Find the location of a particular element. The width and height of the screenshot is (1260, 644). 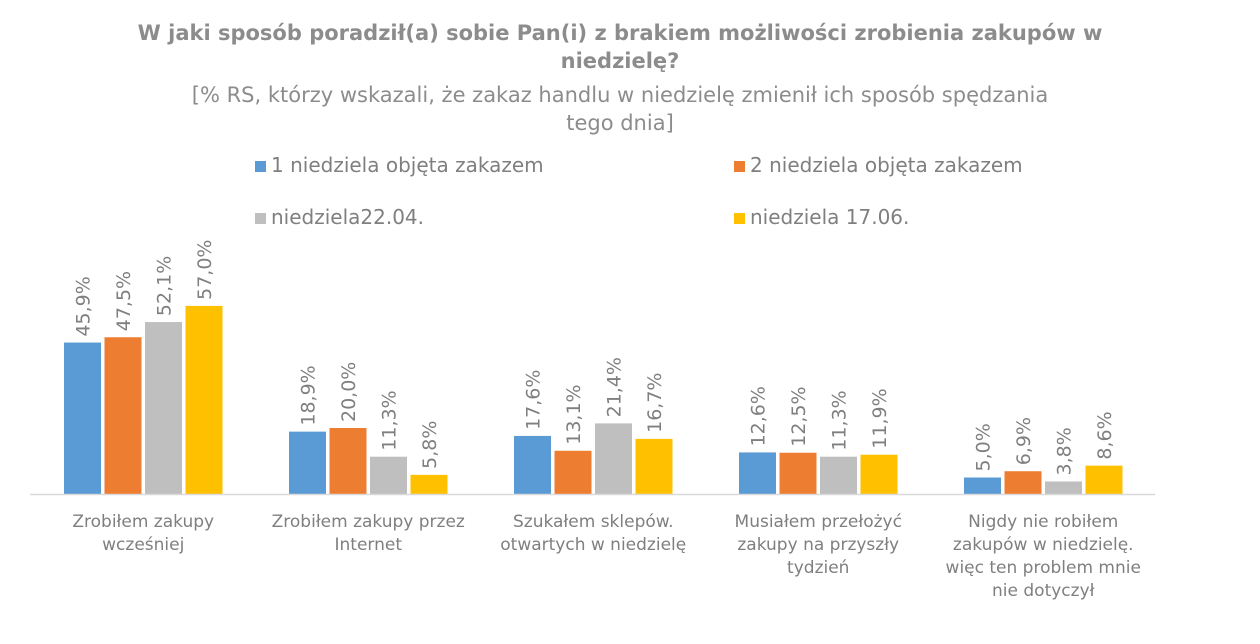

category-label: więc ten problem mnie is located at coordinates (1043, 568).